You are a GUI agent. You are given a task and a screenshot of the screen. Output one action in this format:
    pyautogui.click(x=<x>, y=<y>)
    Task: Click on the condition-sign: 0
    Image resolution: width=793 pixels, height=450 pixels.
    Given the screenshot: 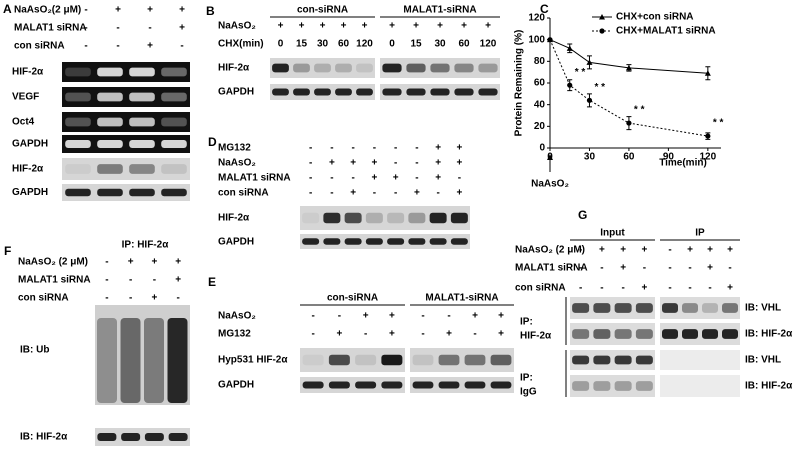 What is the action you would take?
    pyautogui.click(x=392, y=44)
    